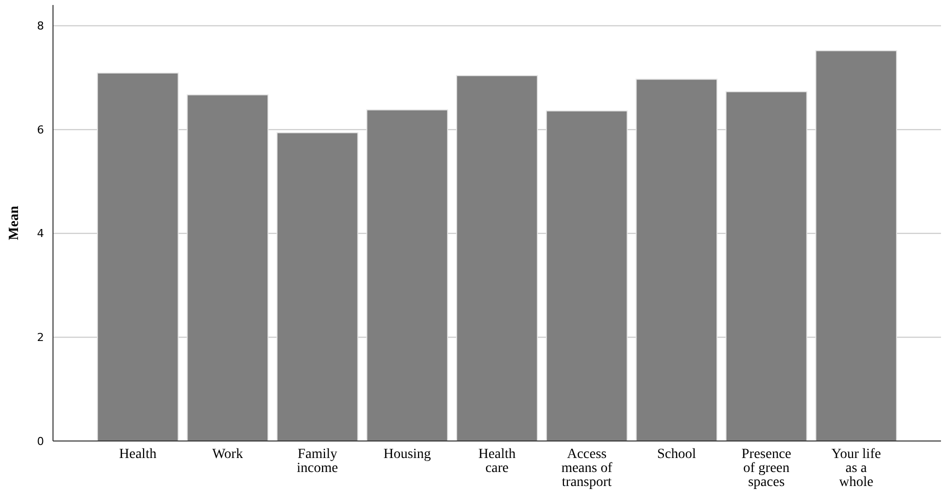 This screenshot has height=500, width=948. Describe the element at coordinates (227, 454) in the screenshot. I see `x-tick-label: Work` at that location.